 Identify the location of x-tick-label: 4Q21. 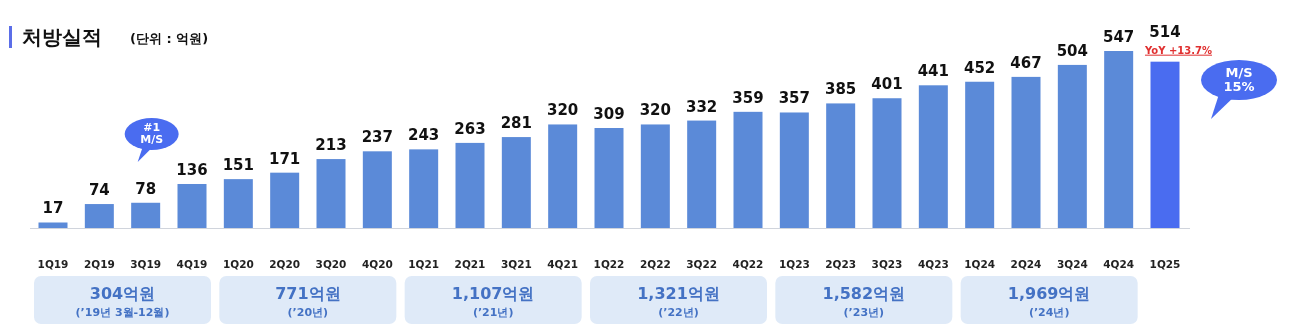
(563, 264).